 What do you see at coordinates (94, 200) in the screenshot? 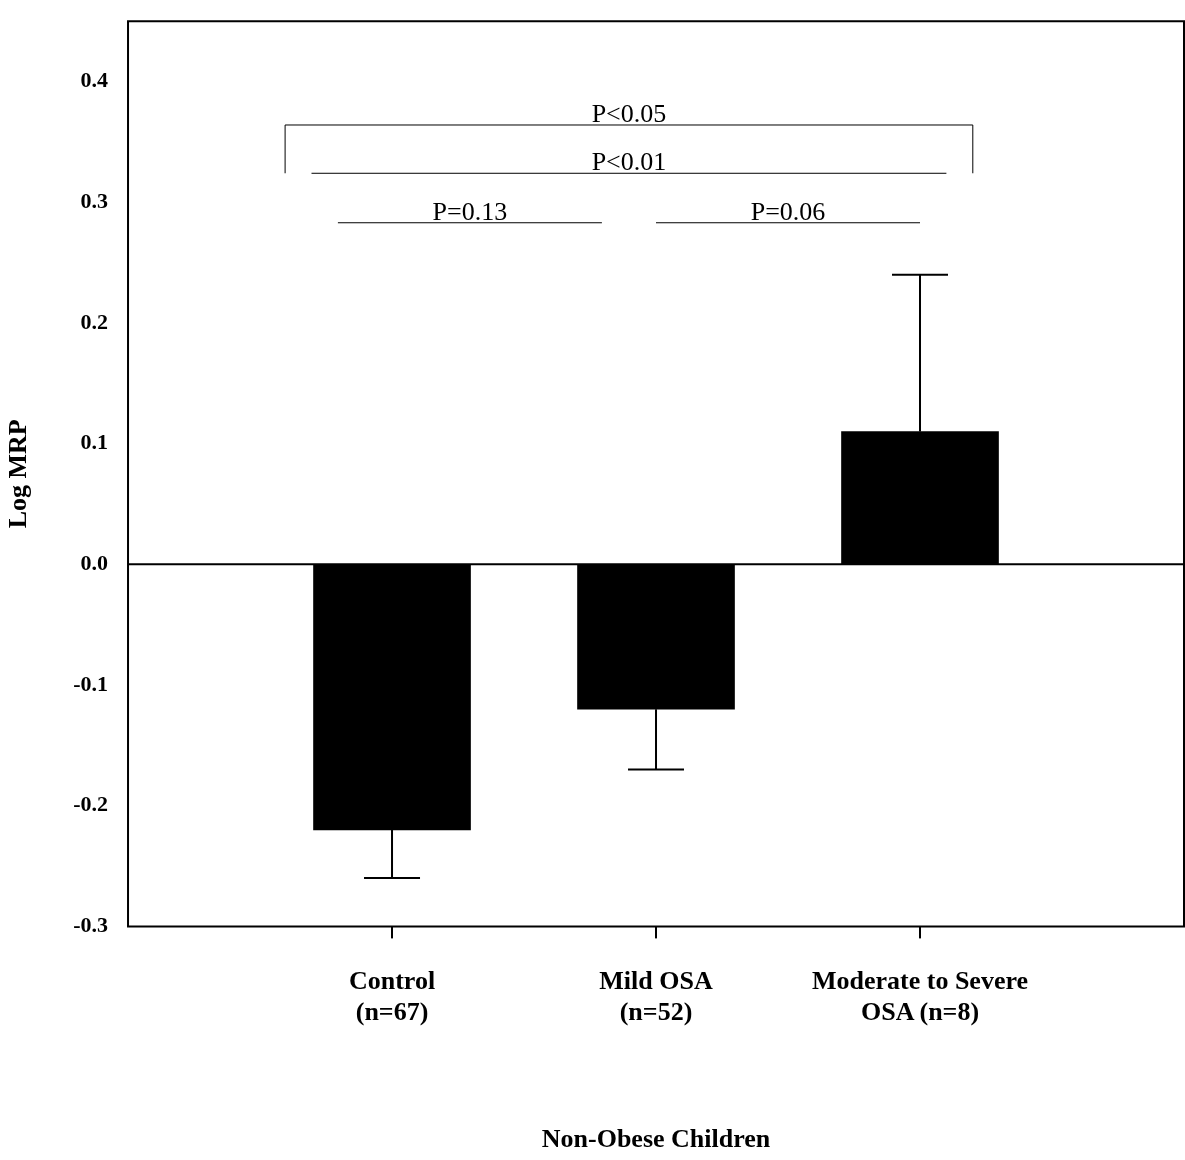
I see `y-tick-label: 0.3` at bounding box center [94, 200].